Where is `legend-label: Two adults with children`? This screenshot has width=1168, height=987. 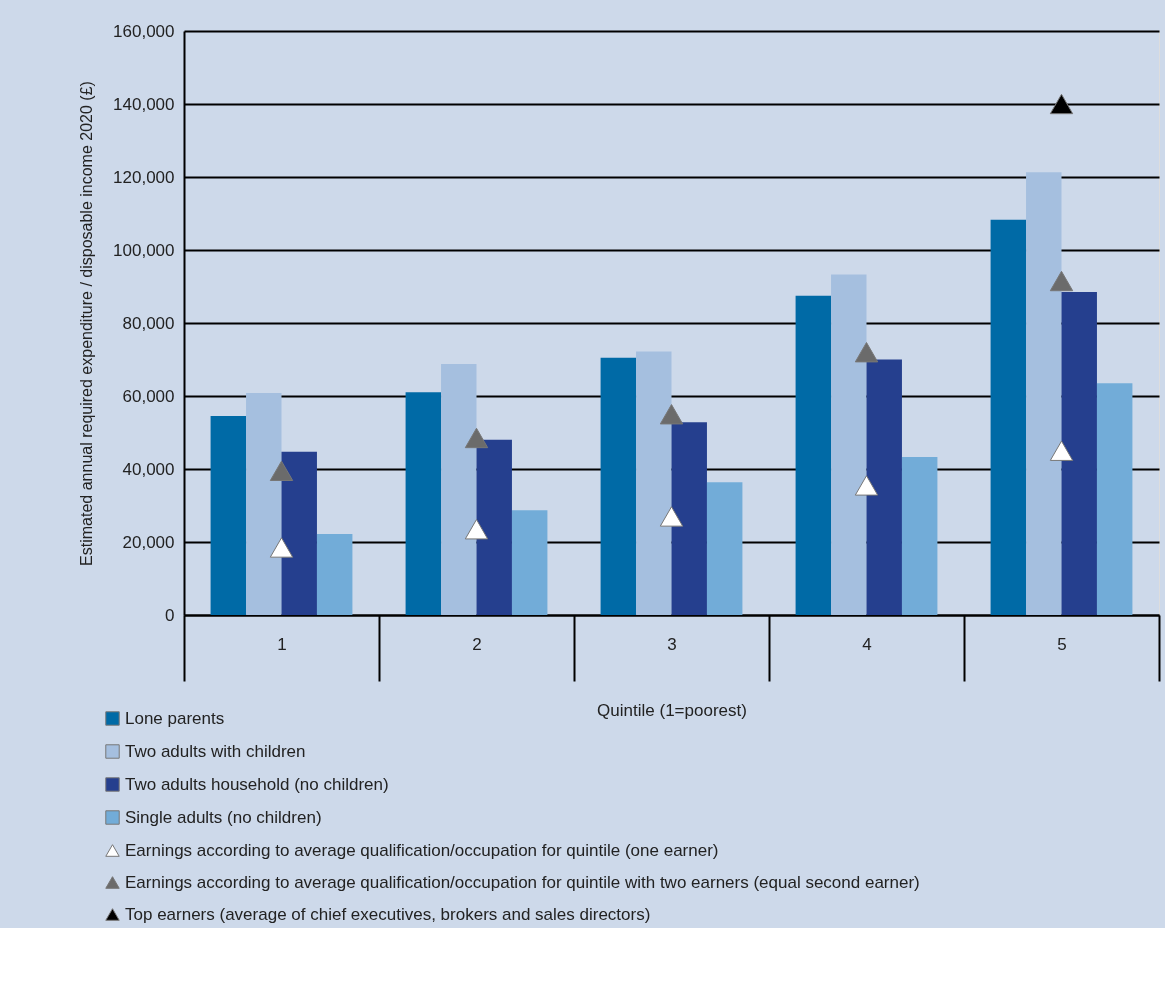 legend-label: Two adults with children is located at coordinates (215, 751).